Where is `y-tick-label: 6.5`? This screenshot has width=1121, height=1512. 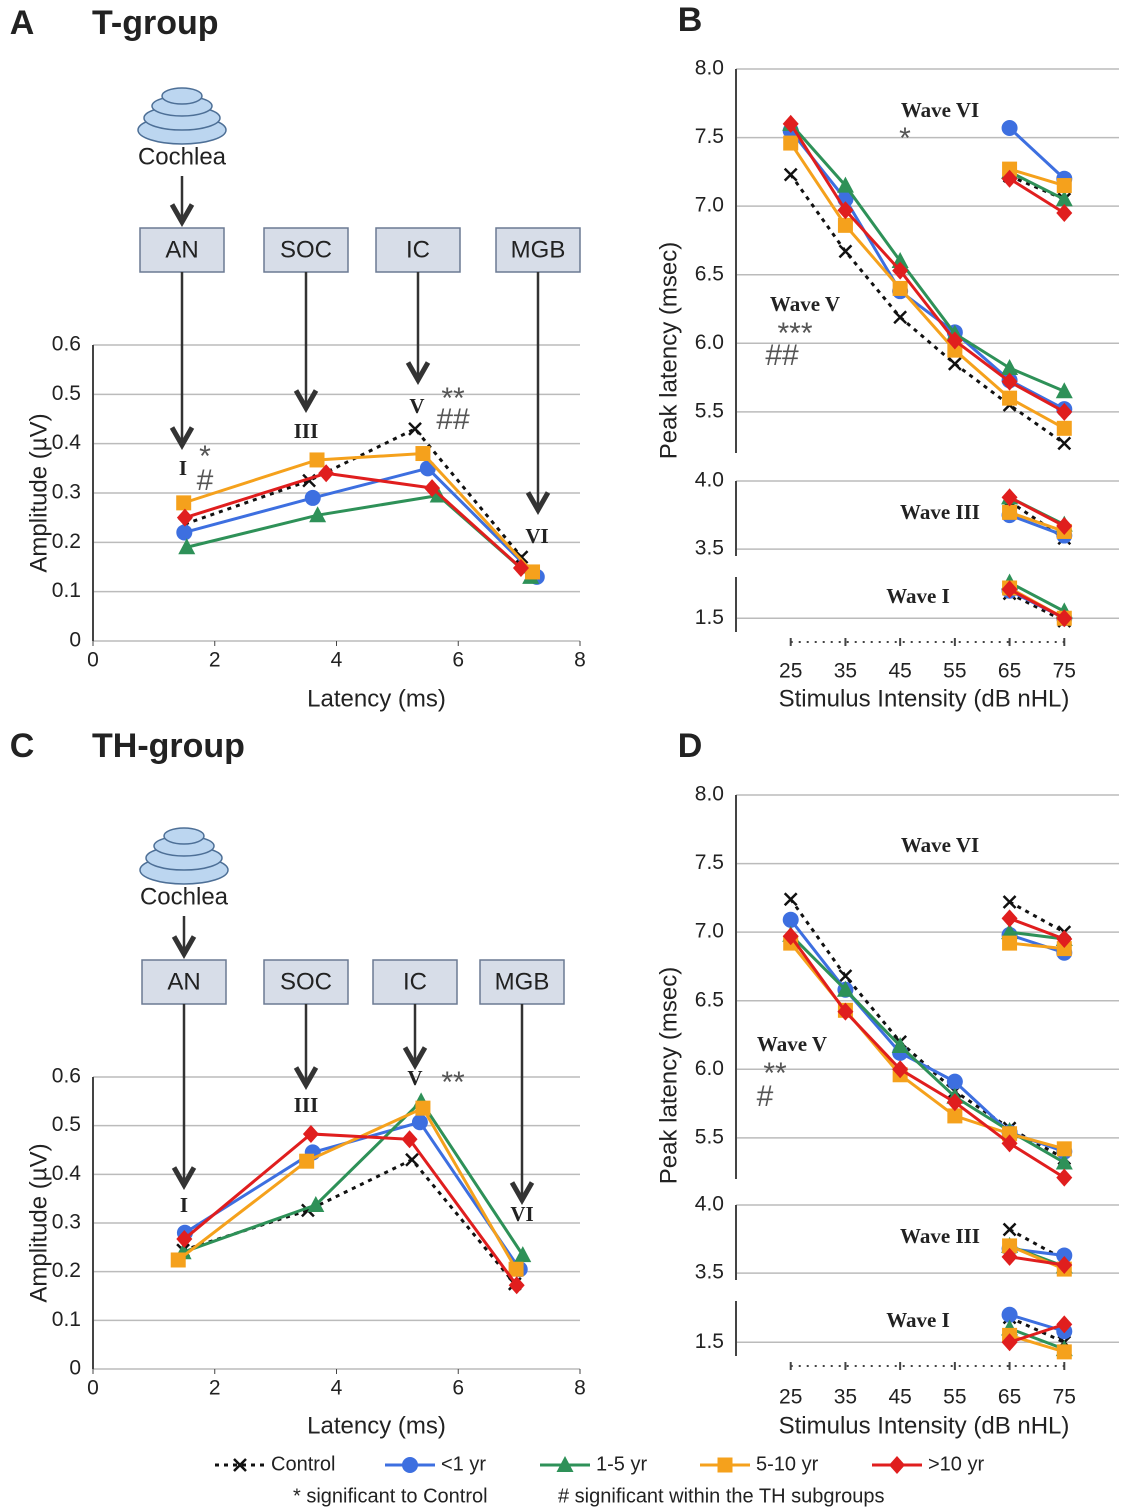
y-tick-label: 6.5 is located at coordinates (709, 999).